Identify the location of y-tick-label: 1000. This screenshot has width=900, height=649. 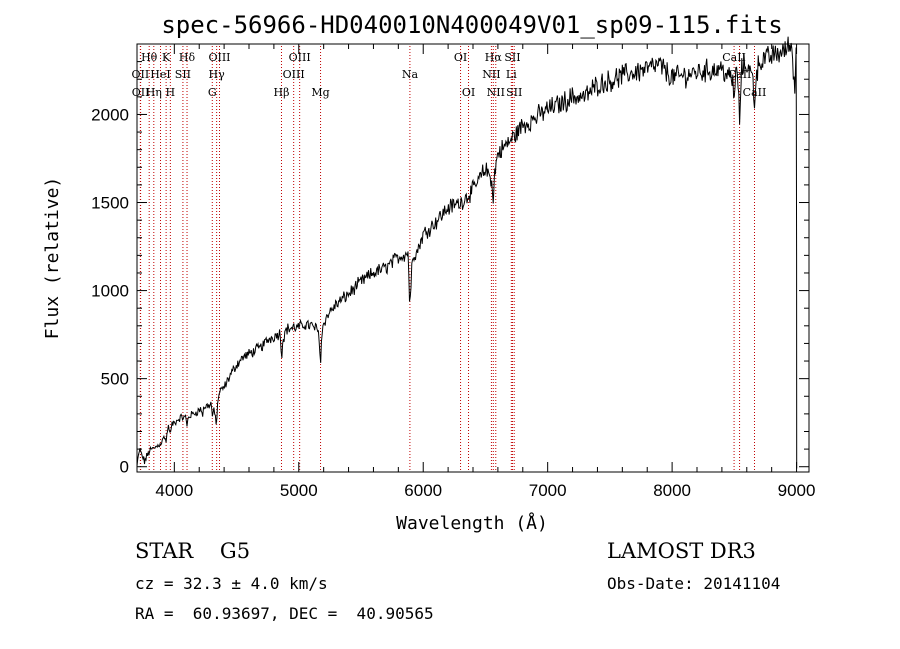
(110, 291).